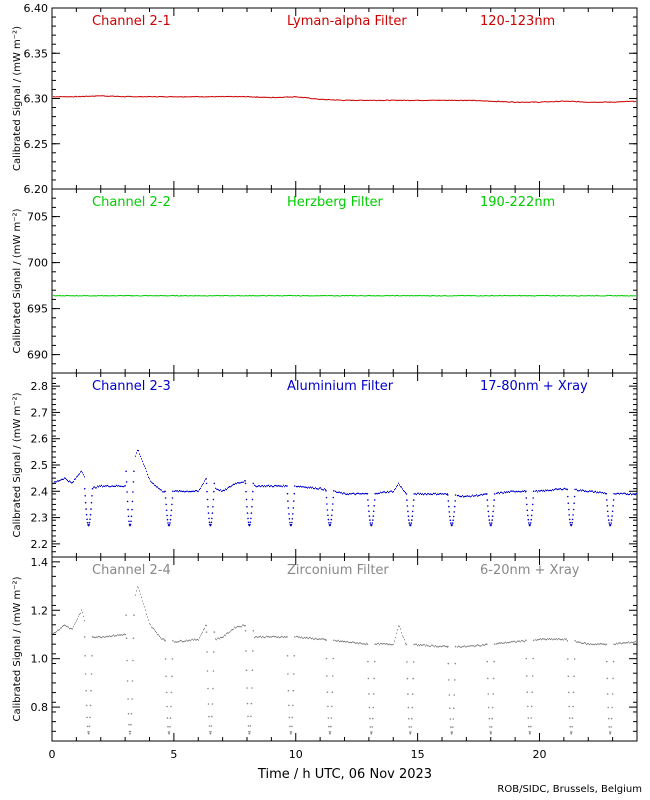 Image resolution: width=650 pixels, height=800 pixels. What do you see at coordinates (345, 295) in the screenshot?
I see `series-line` at bounding box center [345, 295].